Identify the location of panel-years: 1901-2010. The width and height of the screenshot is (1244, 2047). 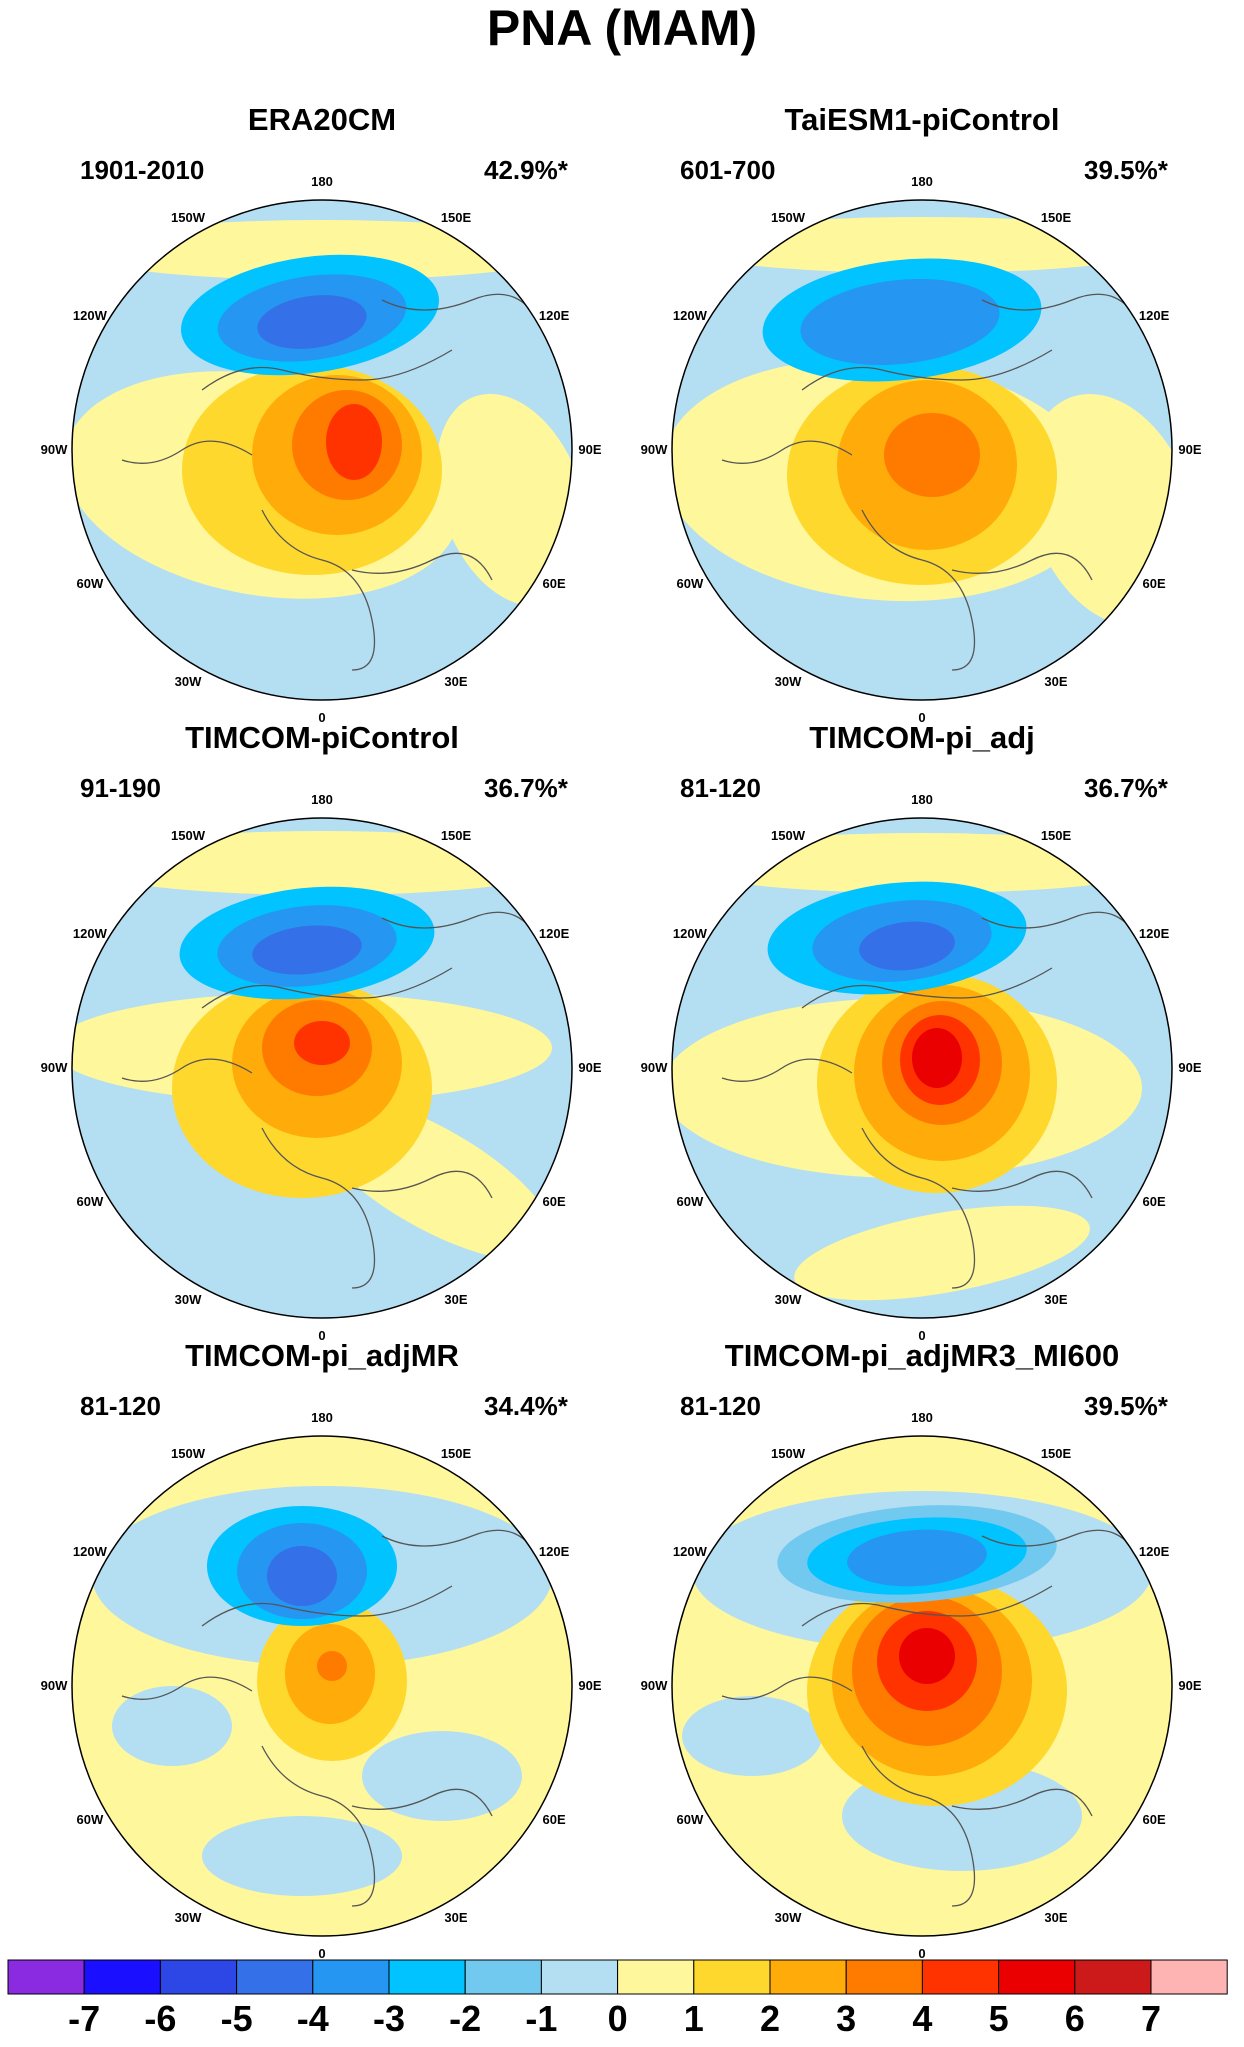
(142, 170).